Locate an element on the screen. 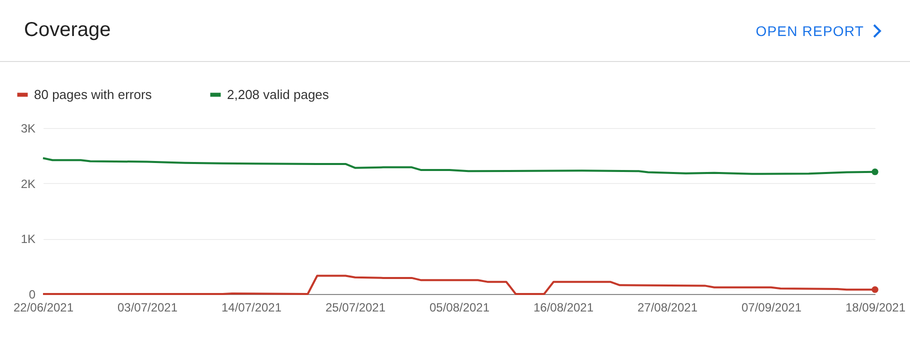 This screenshot has height=346, width=910. legend-label: 80 pages with errors is located at coordinates (93, 94).